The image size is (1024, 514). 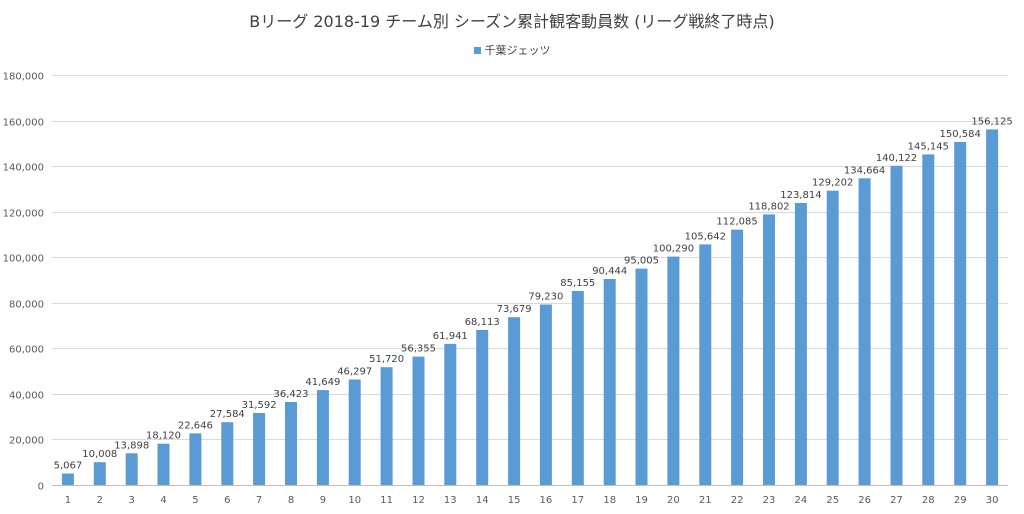 I want to click on legend-swatch, so click(x=477, y=50).